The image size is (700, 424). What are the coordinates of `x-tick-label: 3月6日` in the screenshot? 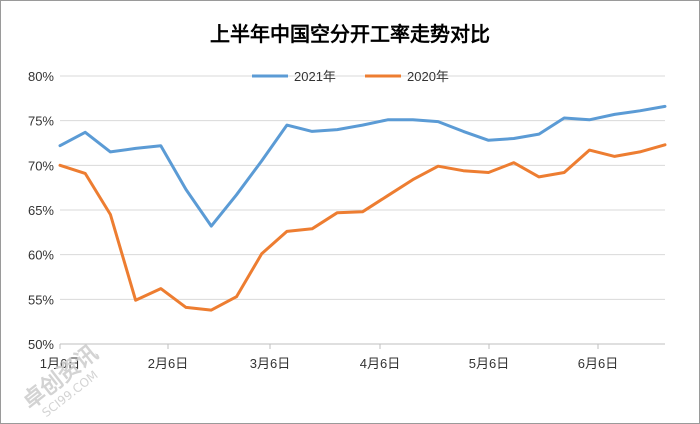 It's located at (270, 363).